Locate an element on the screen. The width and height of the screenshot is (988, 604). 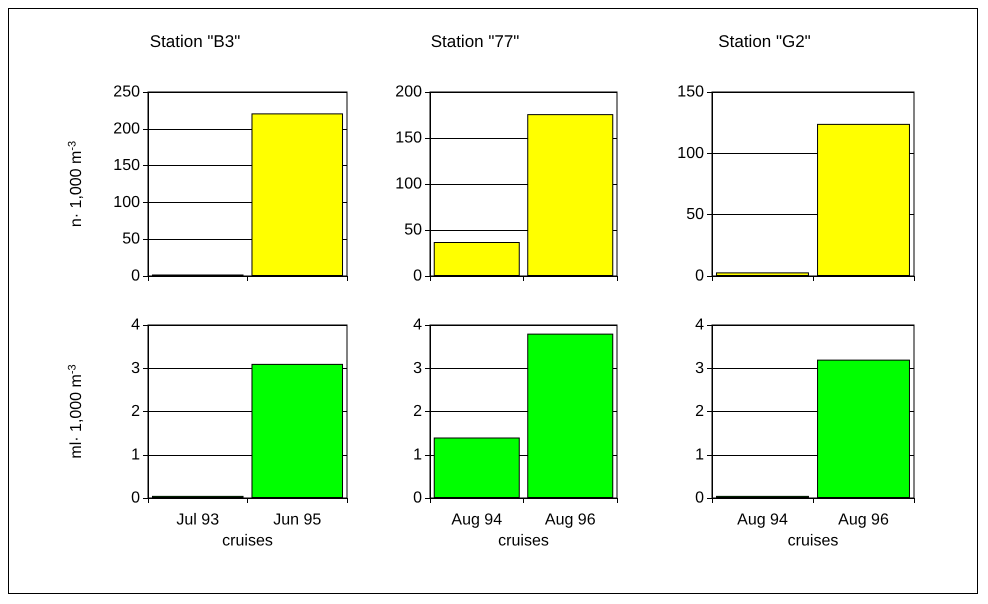
y-tick-label: 250 is located at coordinates (126, 92).